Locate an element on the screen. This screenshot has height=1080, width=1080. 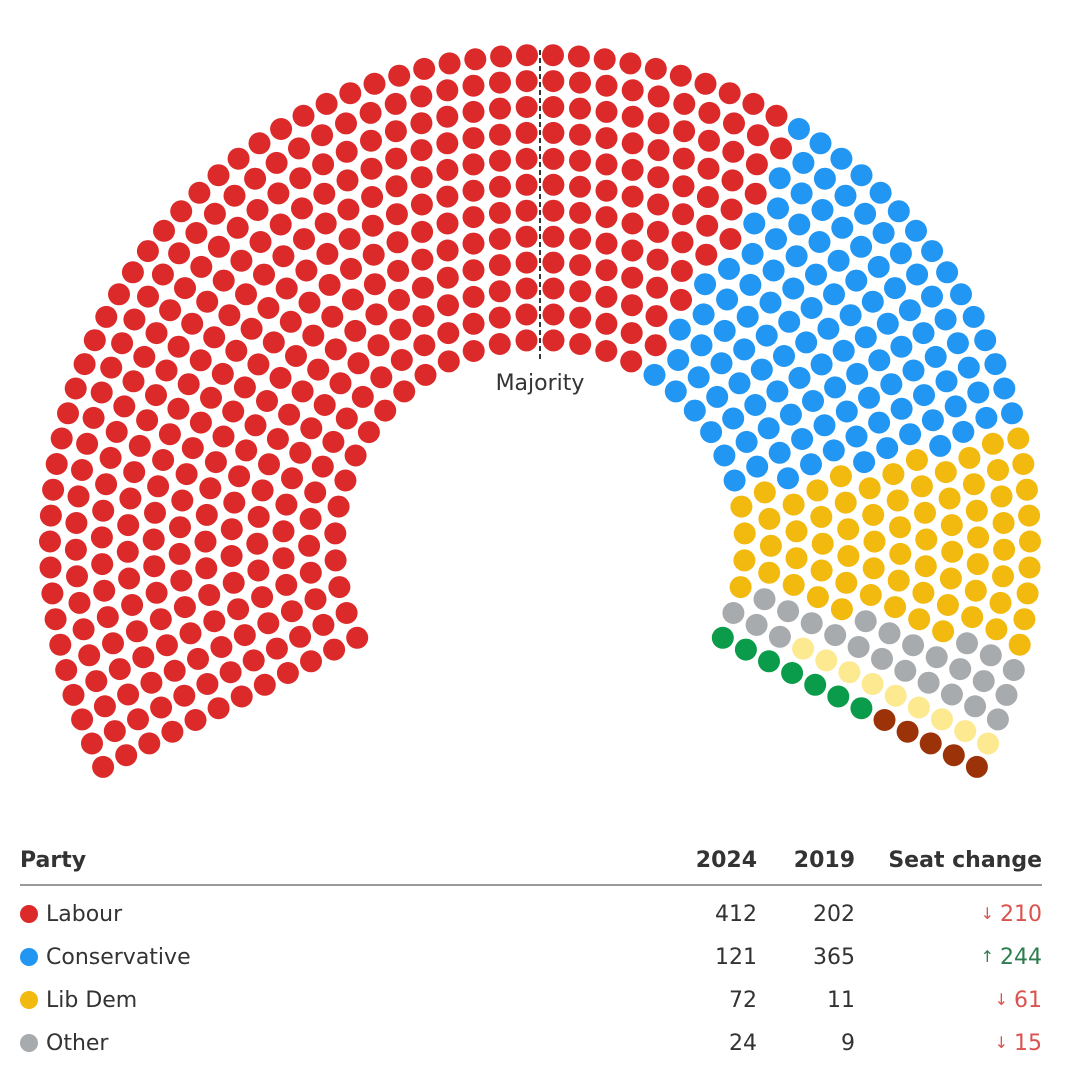
seat-change-value: 15 is located at coordinates (1028, 1043).